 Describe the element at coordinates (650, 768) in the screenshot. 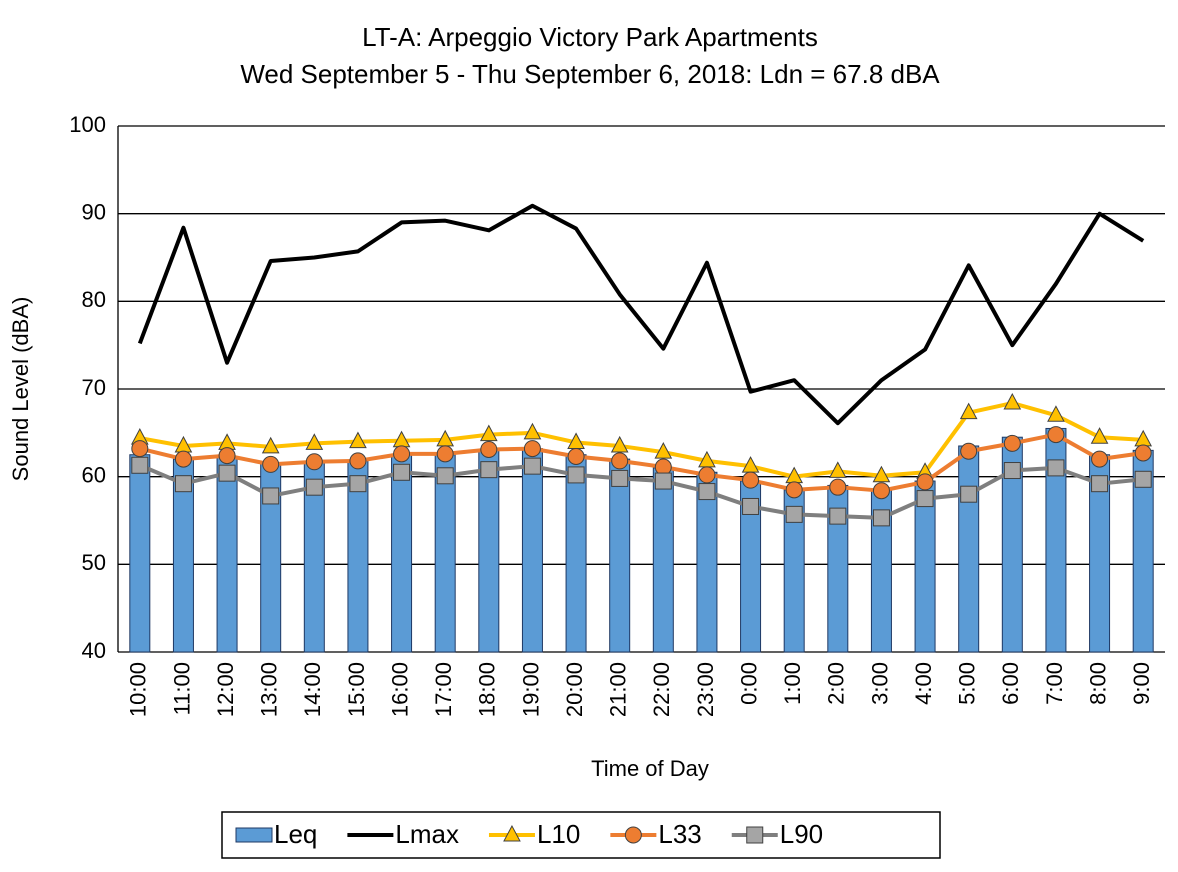

I see `x-axis-label: Time of Day` at that location.